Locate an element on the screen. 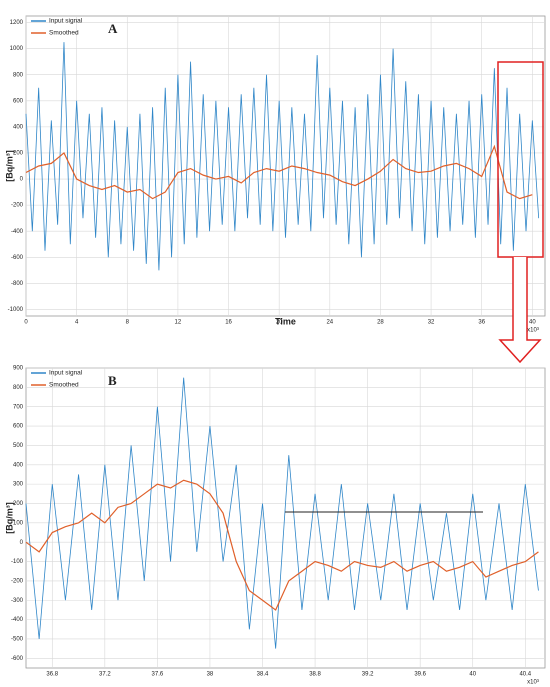 This screenshot has height=687, width=550. y-tick-label: 500 is located at coordinates (18, 446).